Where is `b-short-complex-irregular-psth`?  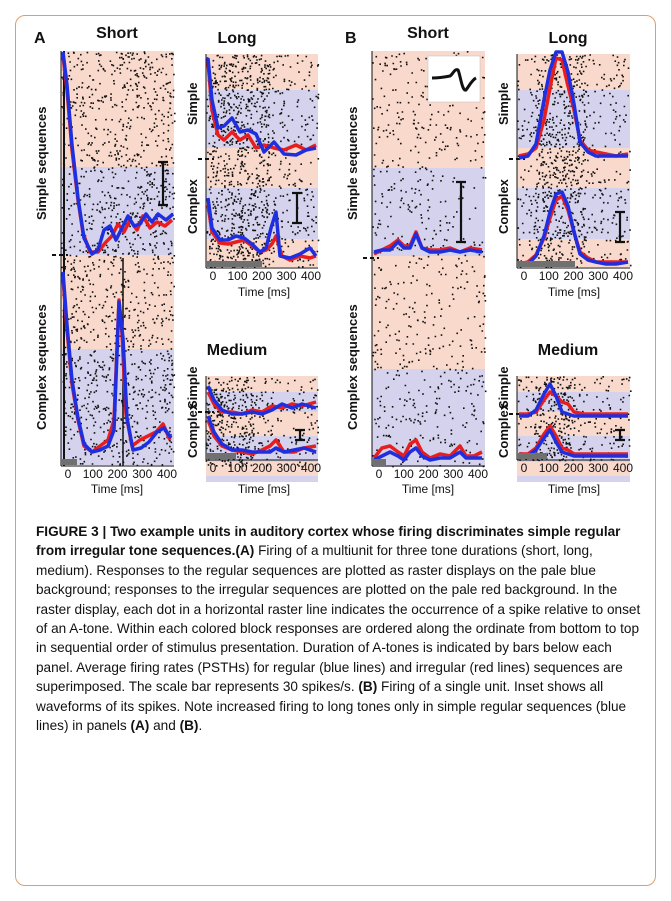 b-short-complex-irregular-psth is located at coordinates (427, 449).